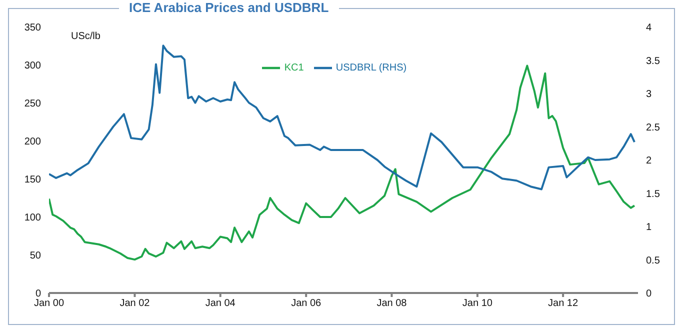  What do you see at coordinates (649, 28) in the screenshot?
I see `y2-tick-label: 4` at bounding box center [649, 28].